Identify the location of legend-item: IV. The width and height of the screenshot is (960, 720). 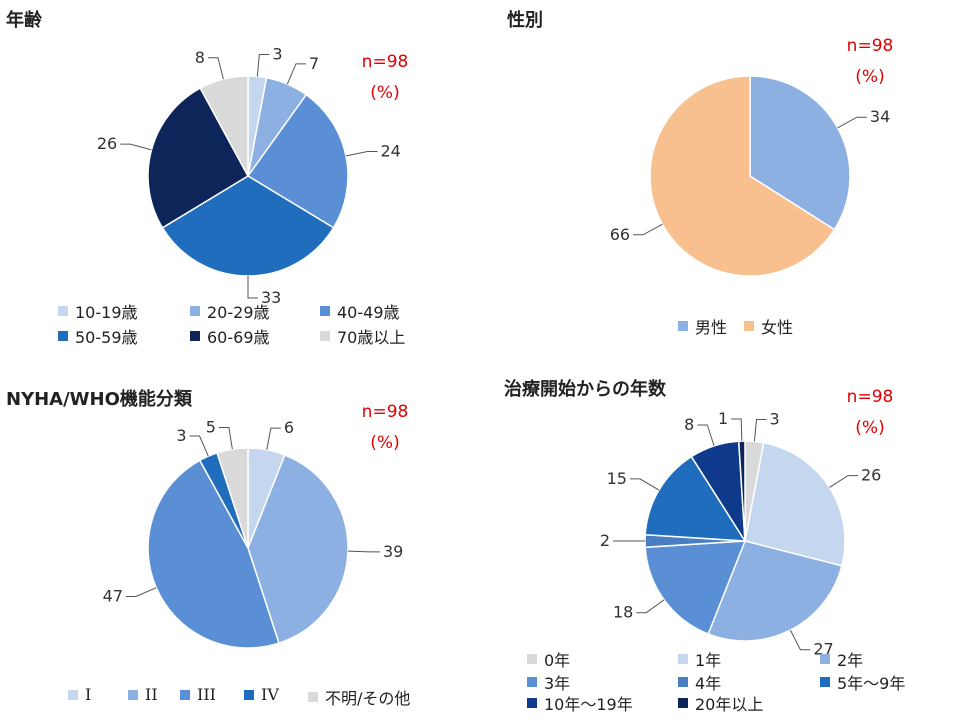
(261, 694).